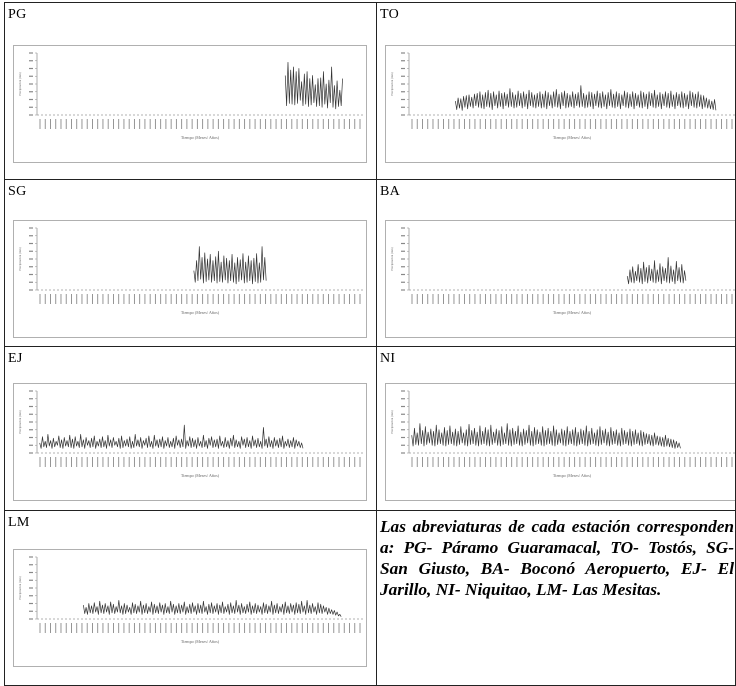  I want to click on chart-ba: Precipitación (mm) Tiempo (Meses/ Años), so click(560, 279).